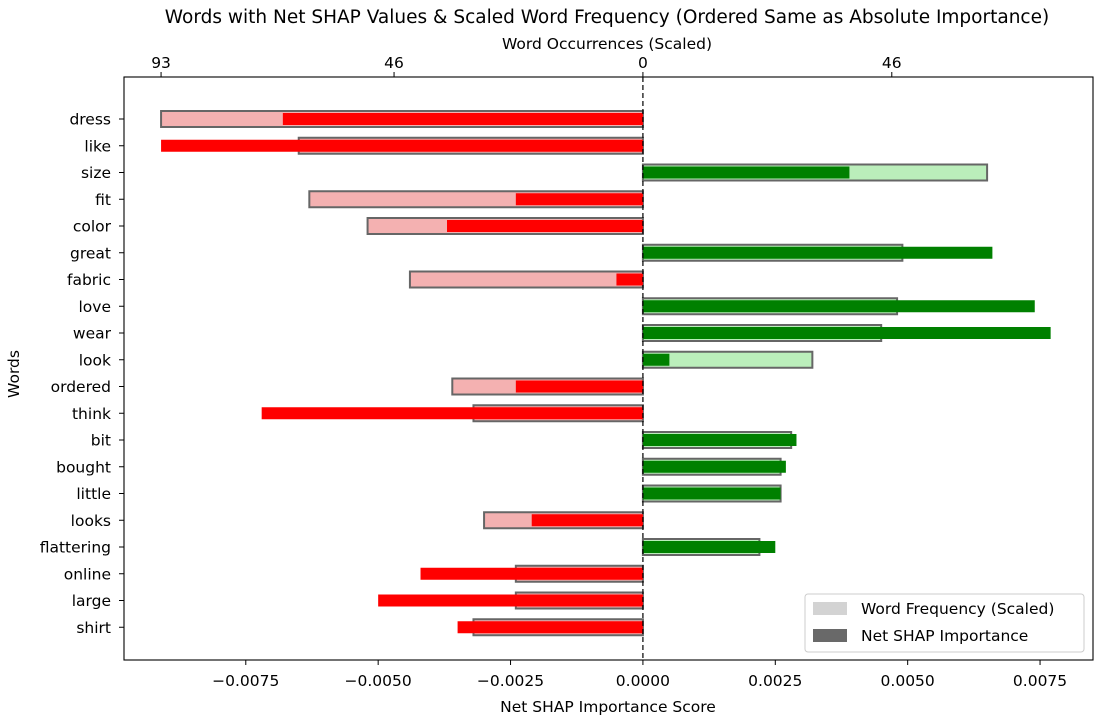 Image resolution: width=1107 pixels, height=717 pixels. I want to click on word-label-dress: dress, so click(90, 120).